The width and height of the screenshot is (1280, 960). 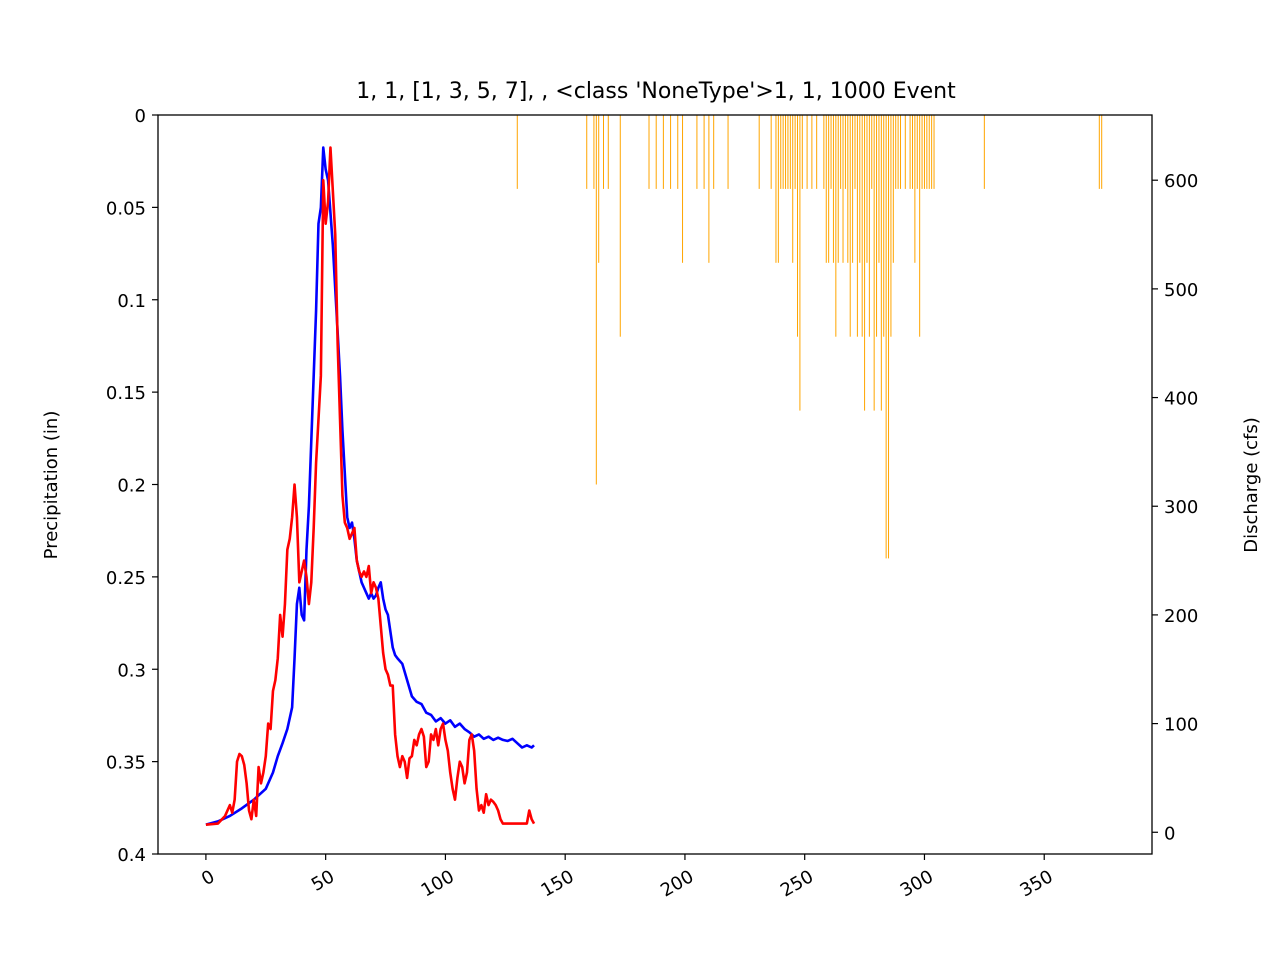 I want to click on y-axis-left-label: Precipitation (in), so click(x=51, y=485).